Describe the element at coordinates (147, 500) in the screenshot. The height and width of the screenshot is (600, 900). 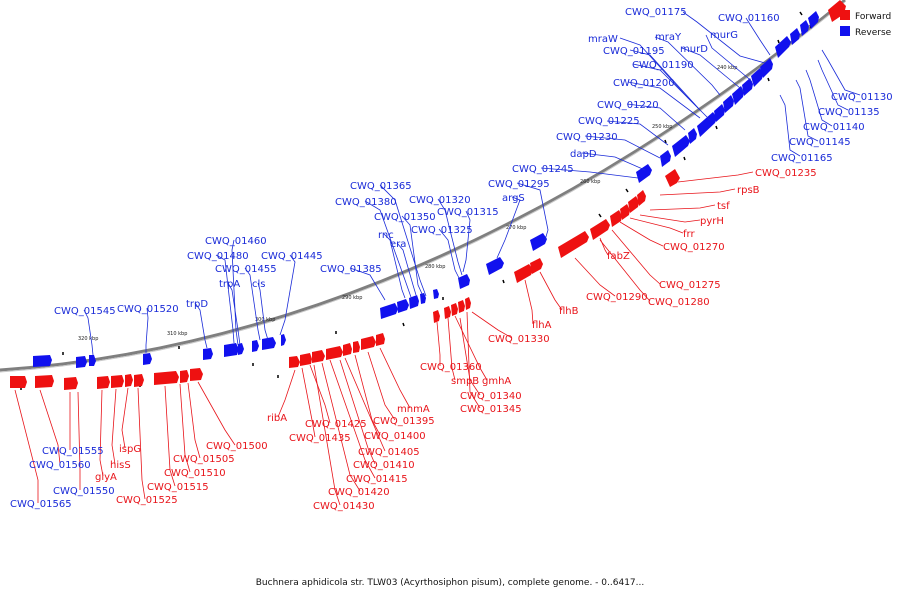
I see `gene-label: CWQ_01525` at that location.